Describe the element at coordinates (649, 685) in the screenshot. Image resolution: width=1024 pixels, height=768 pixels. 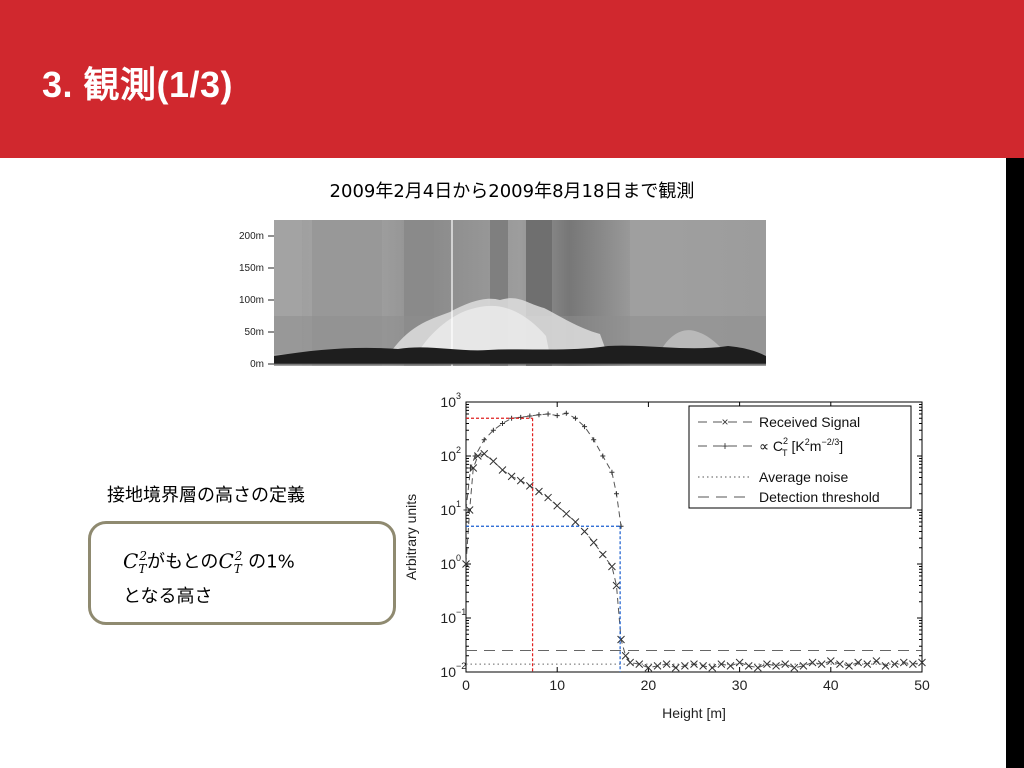
I see `x-tick-label: 20` at that location.